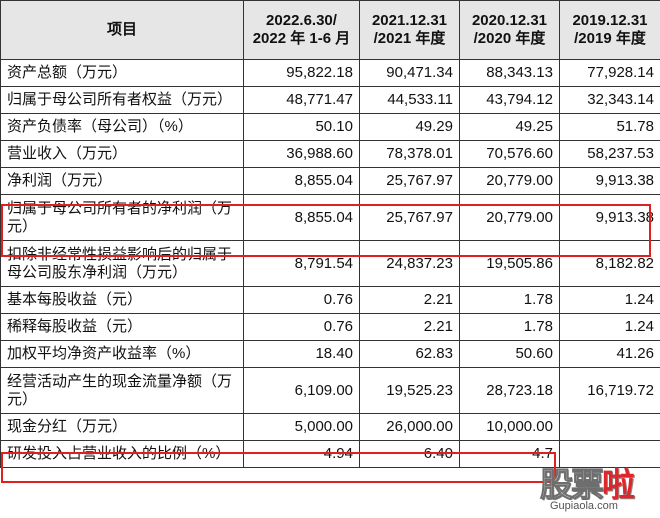 The width and height of the screenshot is (660, 518). Describe the element at coordinates (509, 427) in the screenshot. I see `cell-value: 10,000.00` at that location.